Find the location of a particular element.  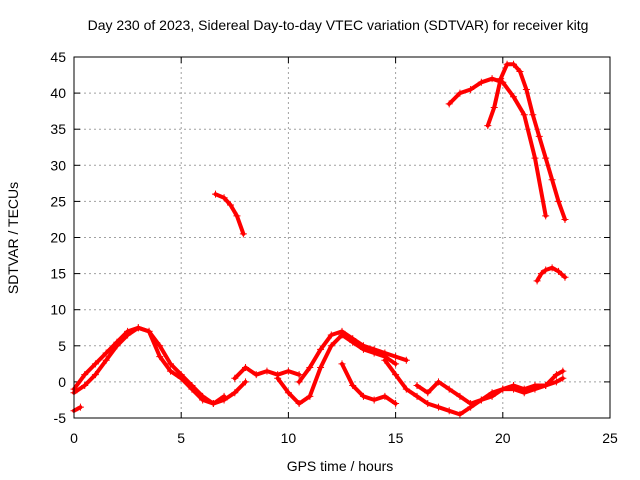

y-tick-label: 0 is located at coordinates (62, 382).